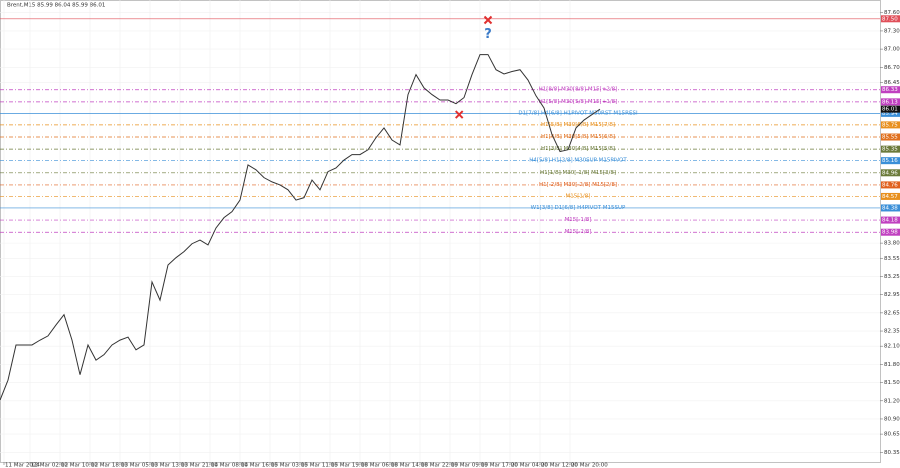  Describe the element at coordinates (559, 465) in the screenshot. I see `x-tick-label: 20 Mar 12:00` at that location.